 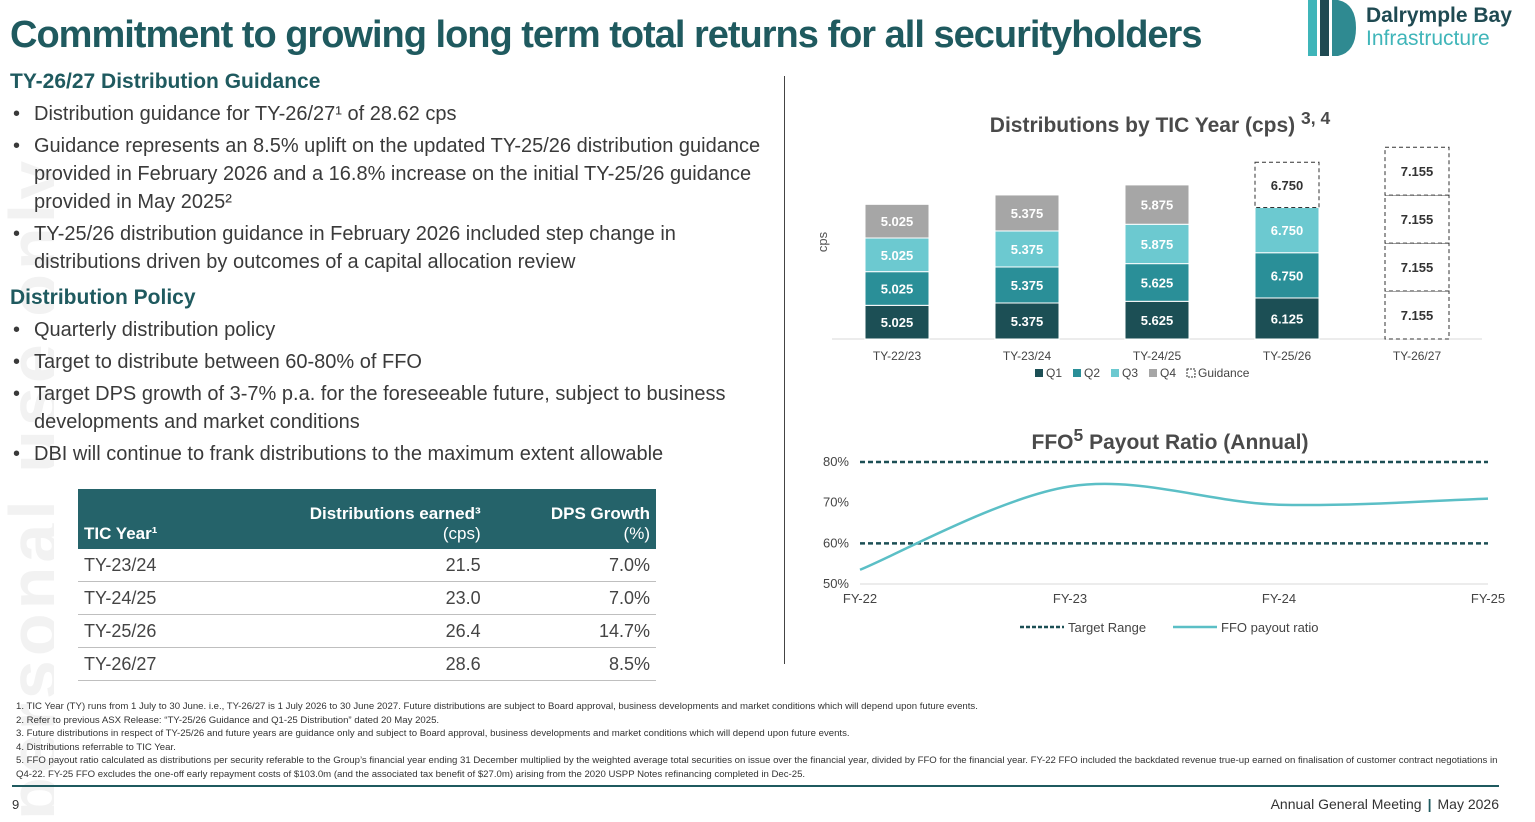 I want to click on guidance-heading: TY-26/27 Distribution Guidance, so click(x=165, y=81).